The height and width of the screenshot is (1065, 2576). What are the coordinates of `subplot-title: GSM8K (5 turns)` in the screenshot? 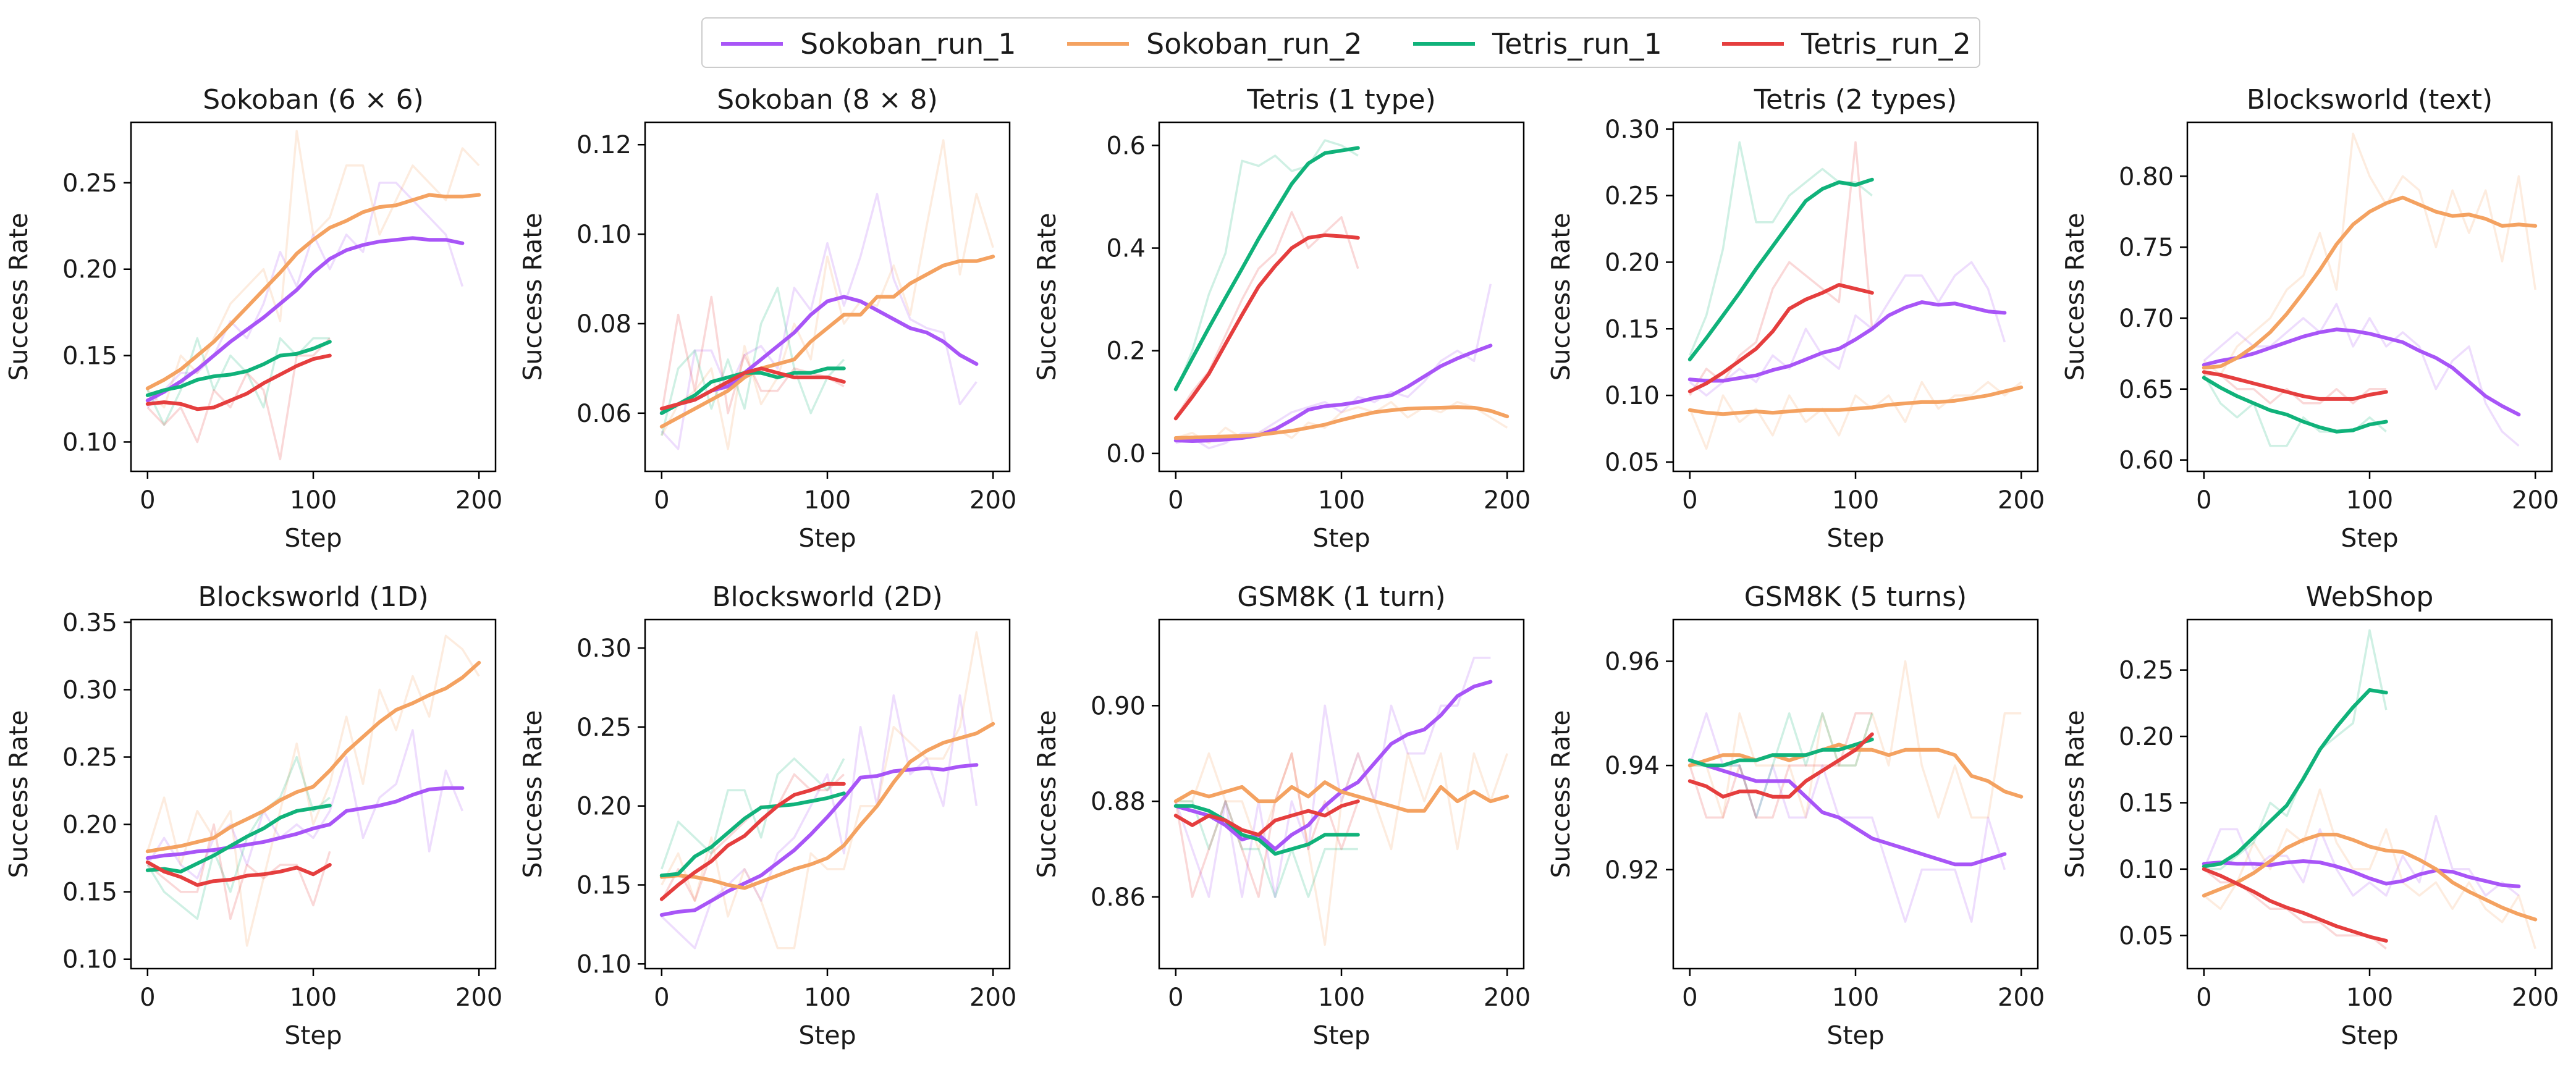 It's located at (1855, 597).